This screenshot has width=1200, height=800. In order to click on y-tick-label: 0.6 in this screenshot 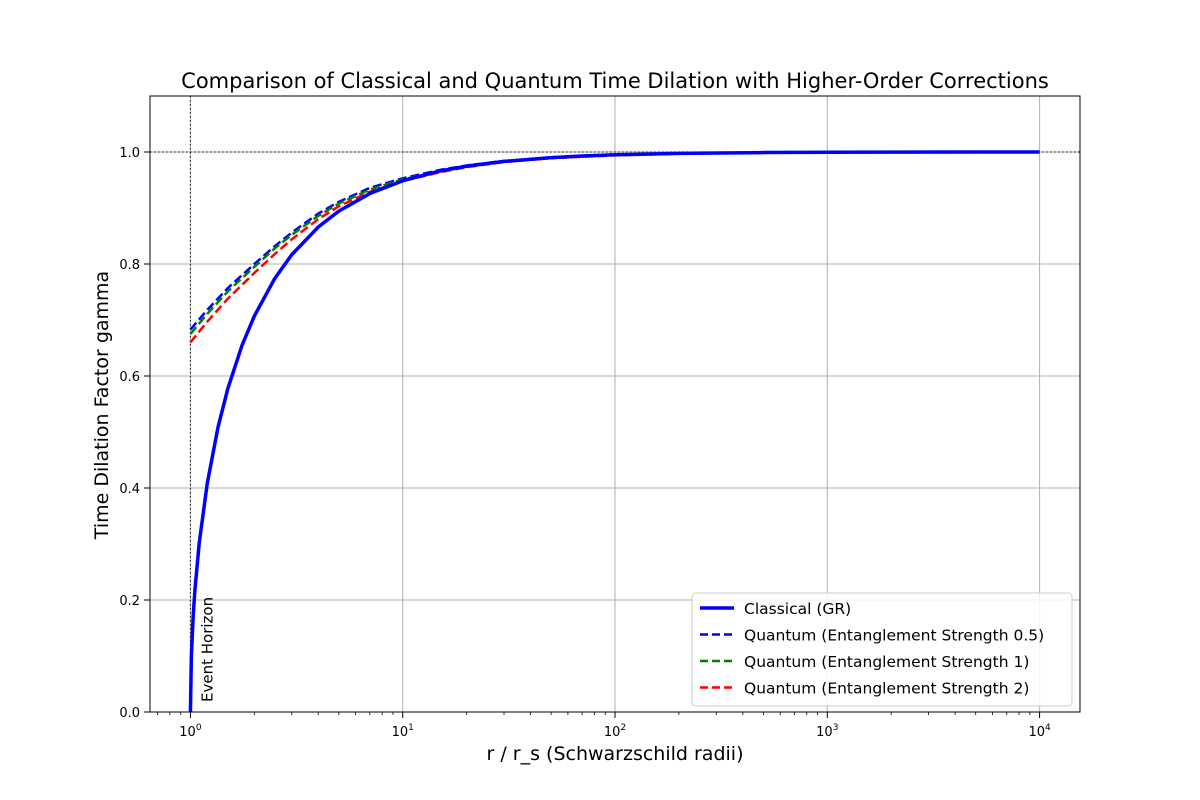, I will do `click(129, 377)`.